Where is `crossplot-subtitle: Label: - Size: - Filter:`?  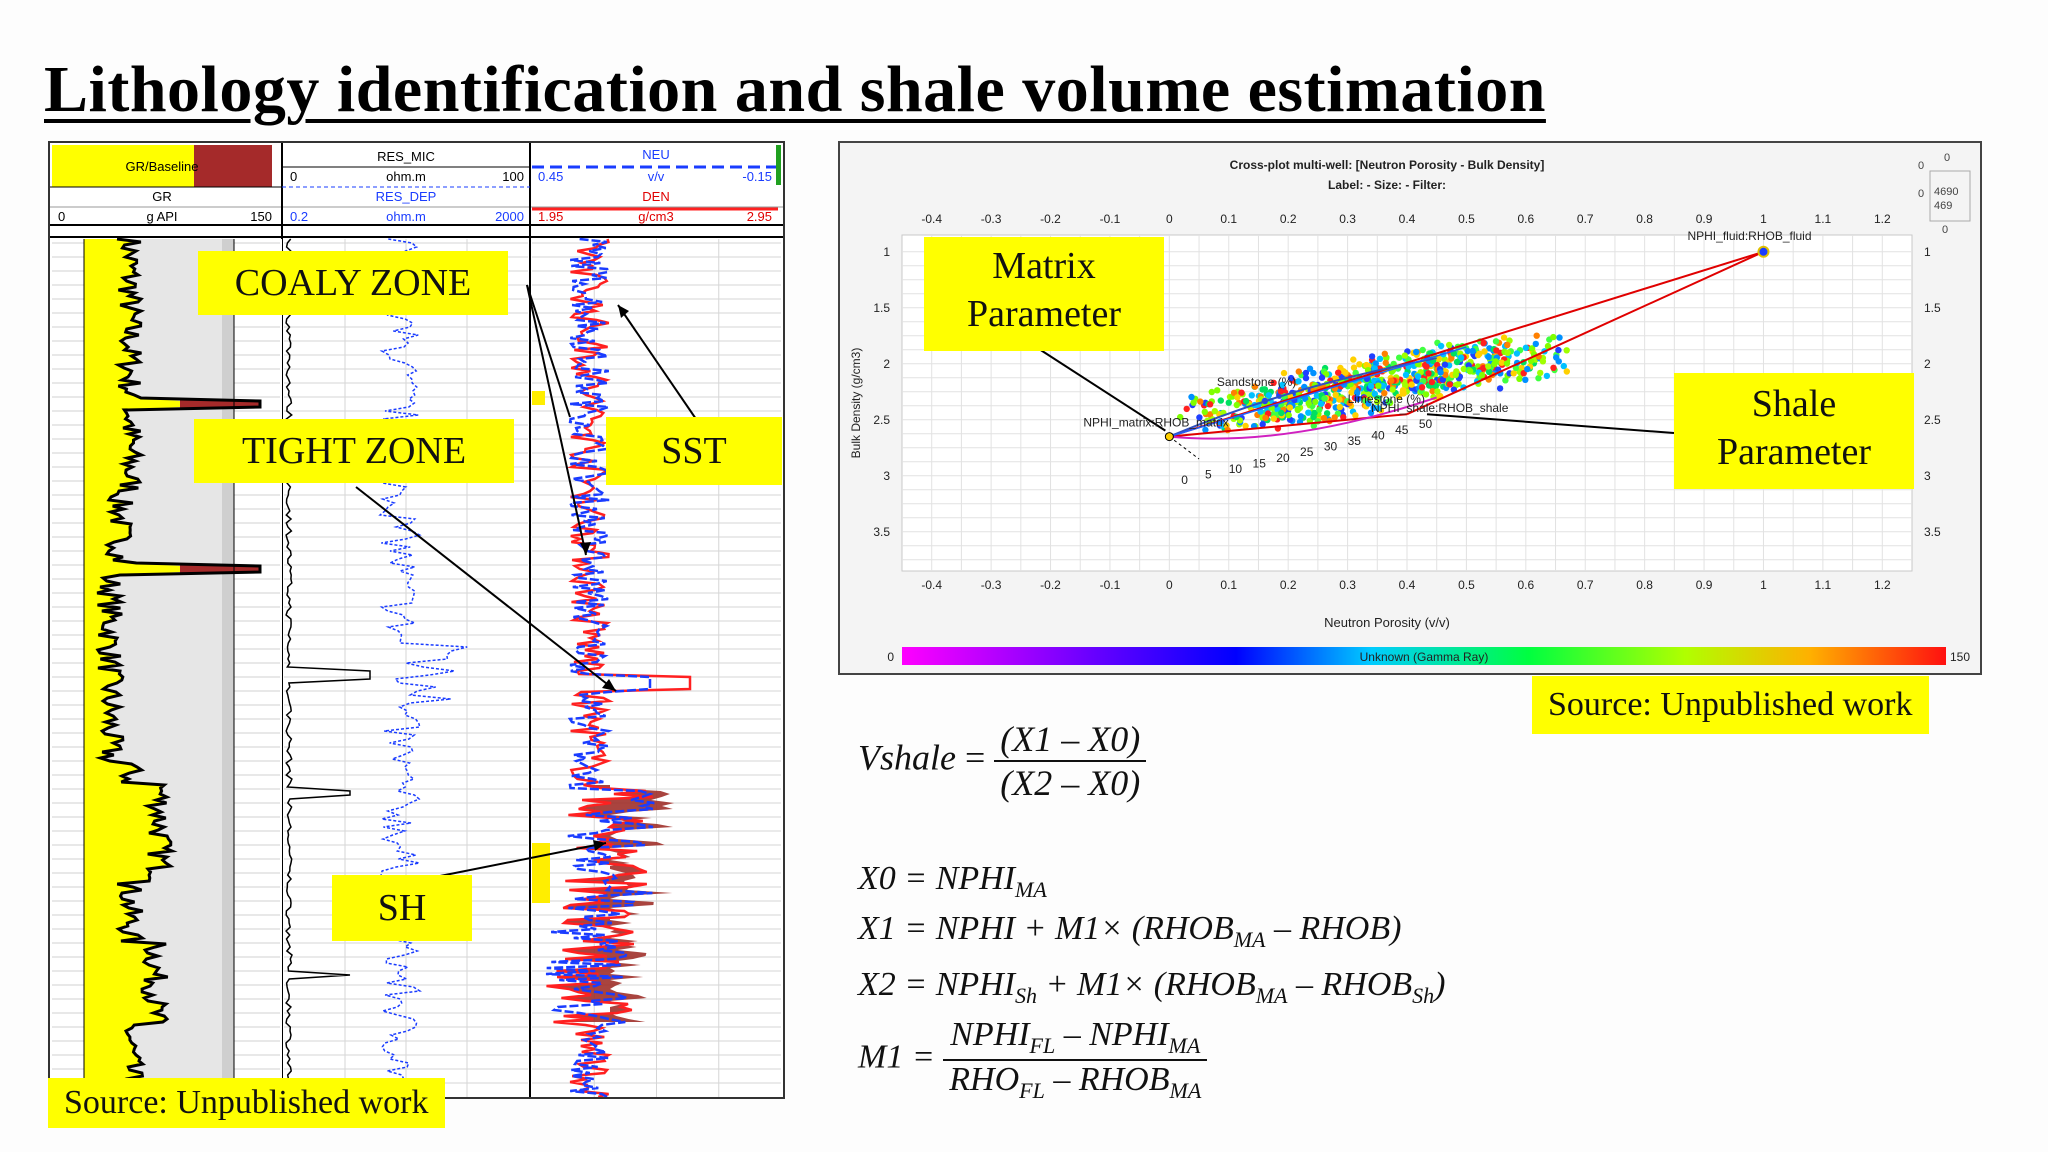 crossplot-subtitle: Label: - Size: - Filter: is located at coordinates (1387, 185).